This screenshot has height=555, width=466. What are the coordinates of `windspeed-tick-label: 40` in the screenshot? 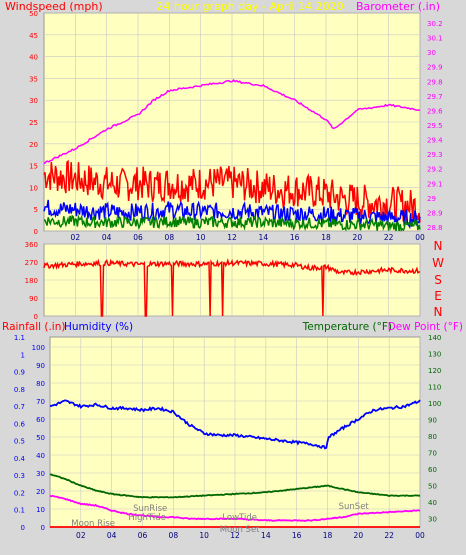 It's located at (33, 58).